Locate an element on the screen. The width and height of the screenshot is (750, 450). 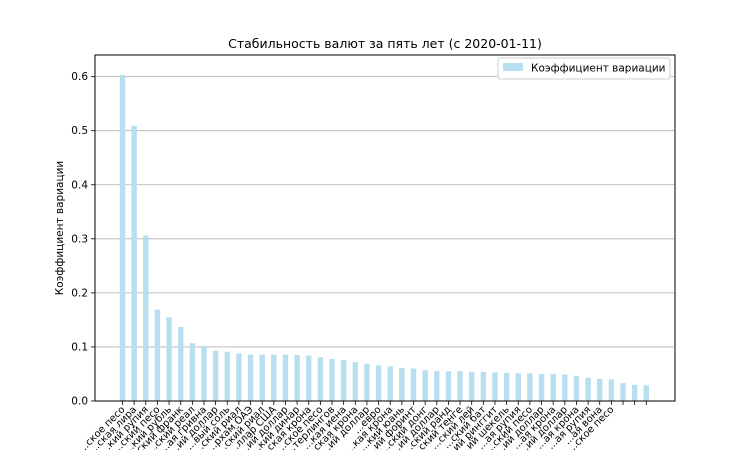
legend: Коэффициент вариации is located at coordinates (584, 68).